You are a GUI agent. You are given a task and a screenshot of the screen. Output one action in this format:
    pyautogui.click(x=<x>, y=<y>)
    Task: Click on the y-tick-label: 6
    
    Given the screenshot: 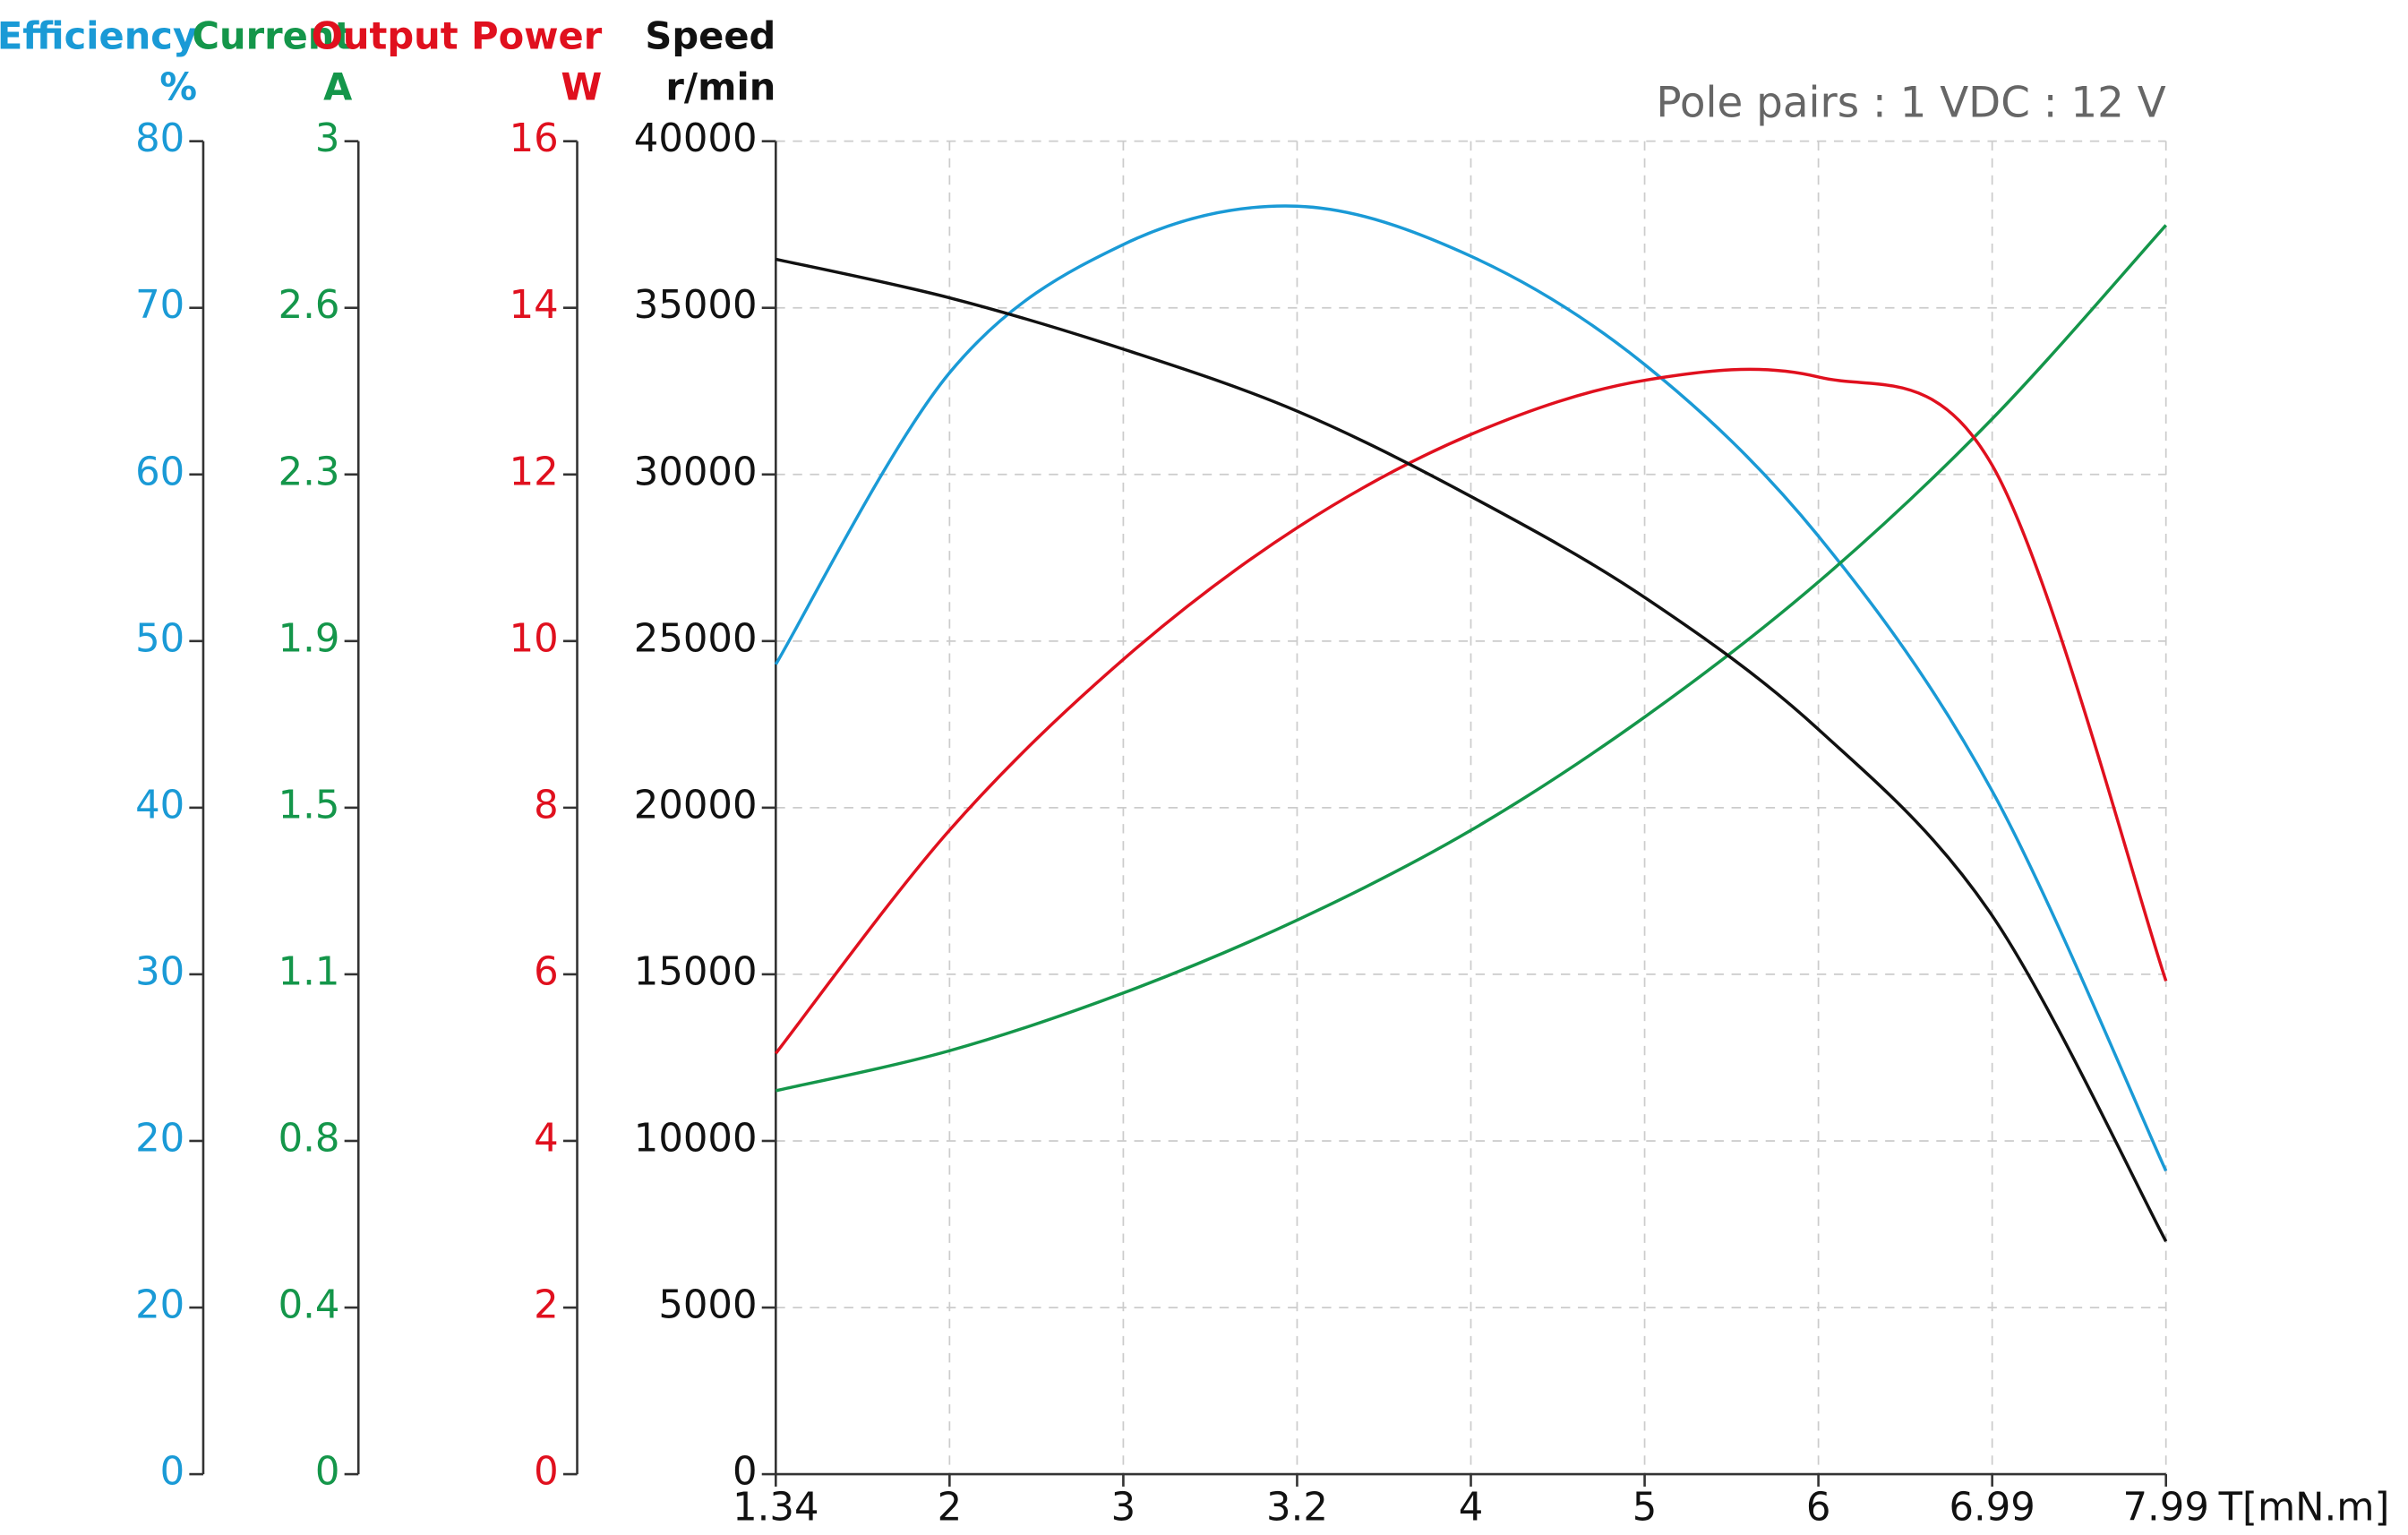 What is the action you would take?
    pyautogui.click(x=546, y=971)
    